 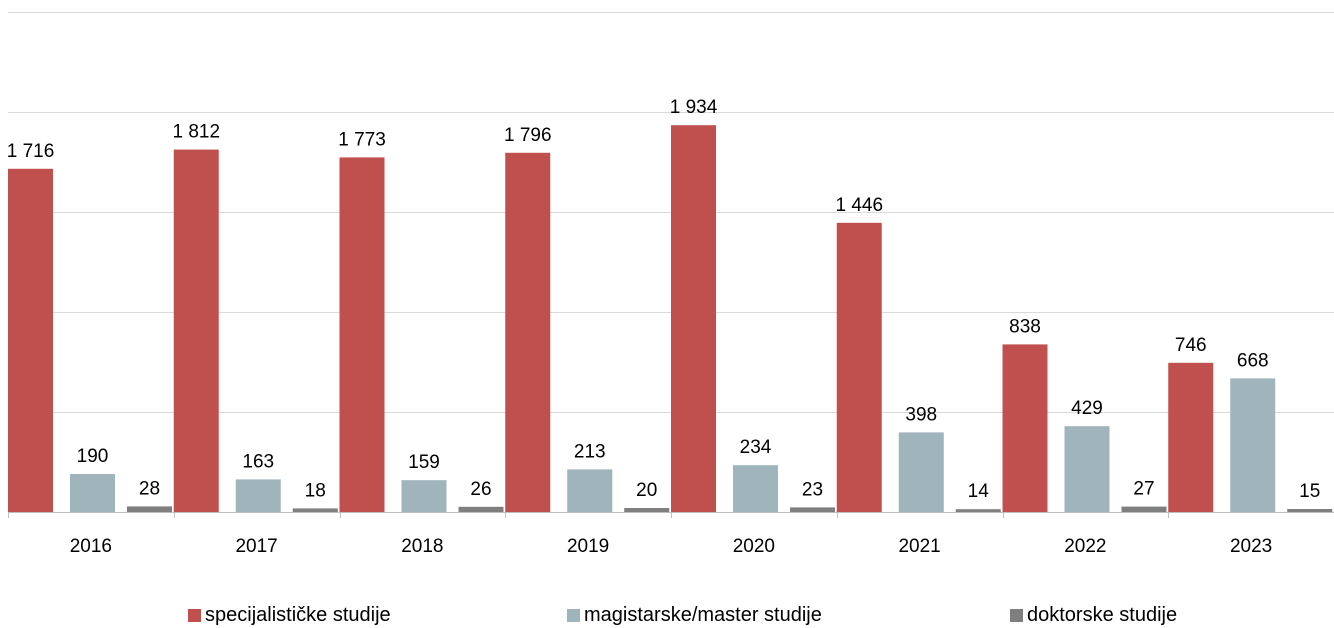 What do you see at coordinates (812, 489) in the screenshot?
I see `data-label: 23` at bounding box center [812, 489].